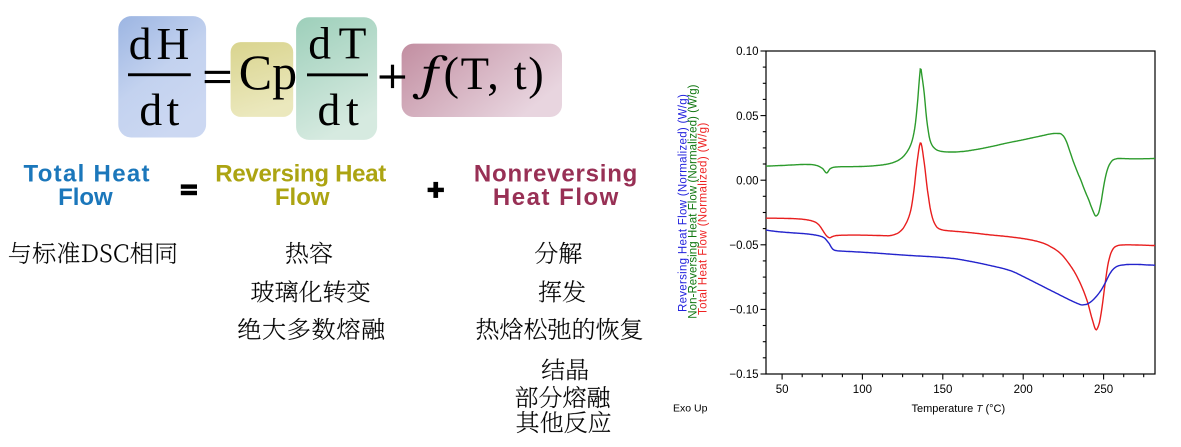  Describe the element at coordinates (782, 390) in the screenshot. I see `svg-text: 50` at that location.